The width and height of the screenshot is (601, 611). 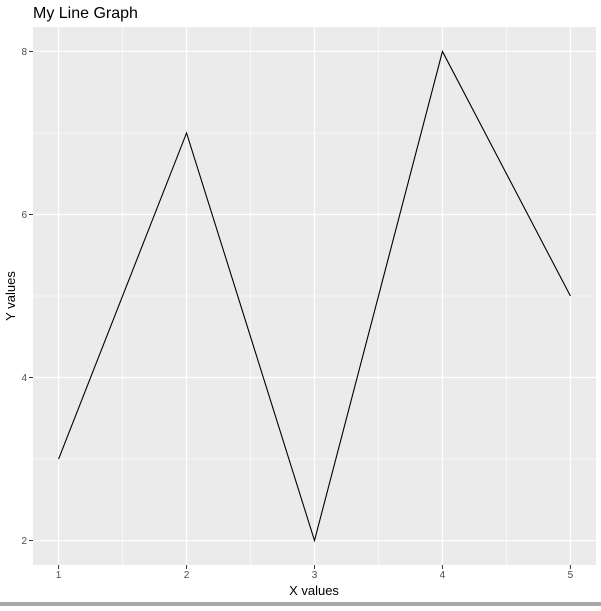 What do you see at coordinates (24, 541) in the screenshot?
I see `y-tick-label: 2` at bounding box center [24, 541].